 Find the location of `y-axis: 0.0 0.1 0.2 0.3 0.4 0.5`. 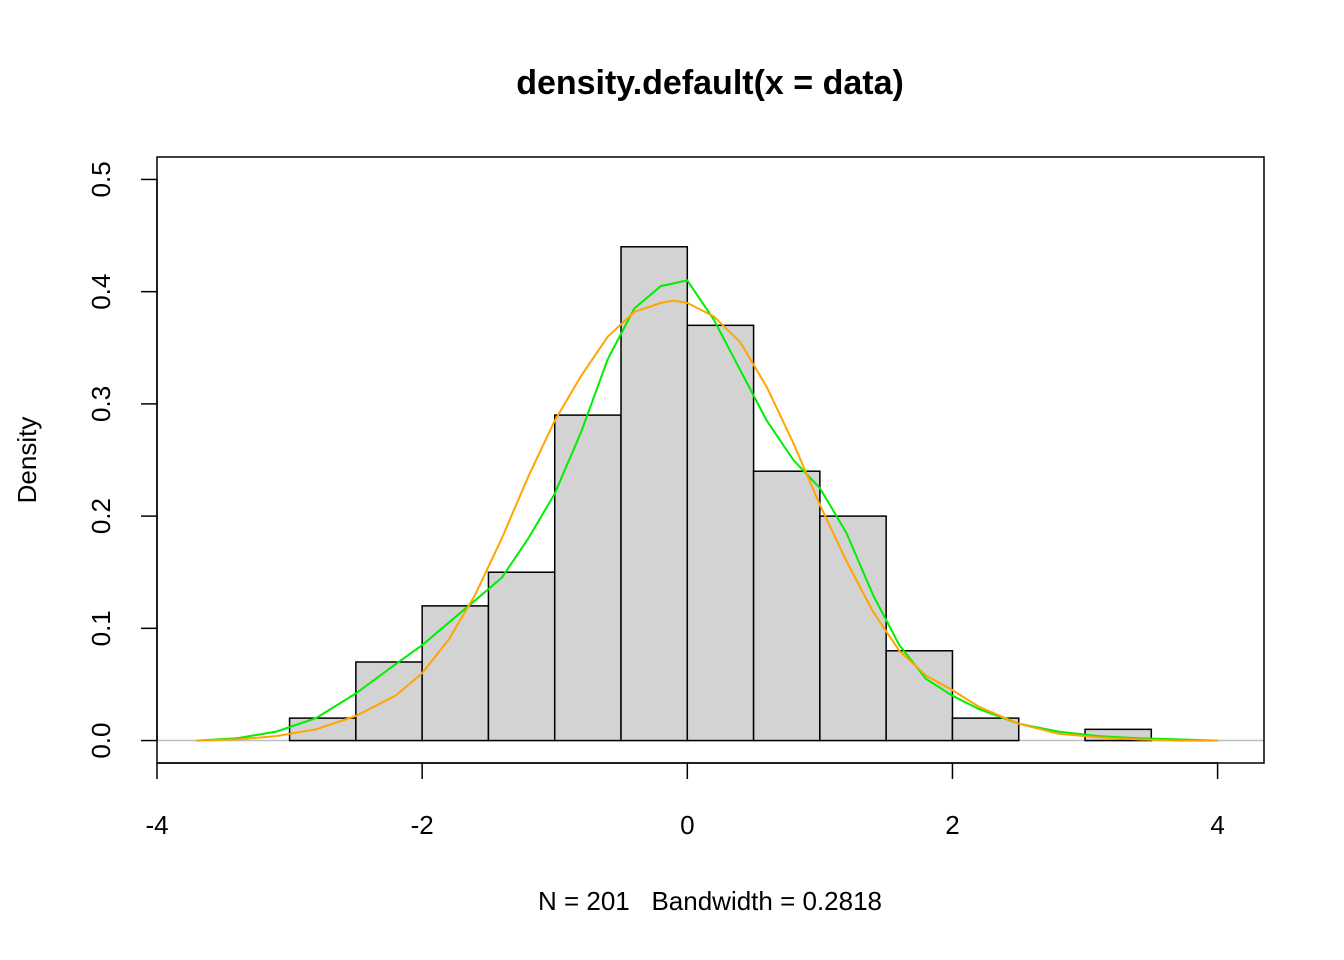

y-axis: 0.0 0.1 0.2 0.3 0.4 0.5 is located at coordinates (122, 460).